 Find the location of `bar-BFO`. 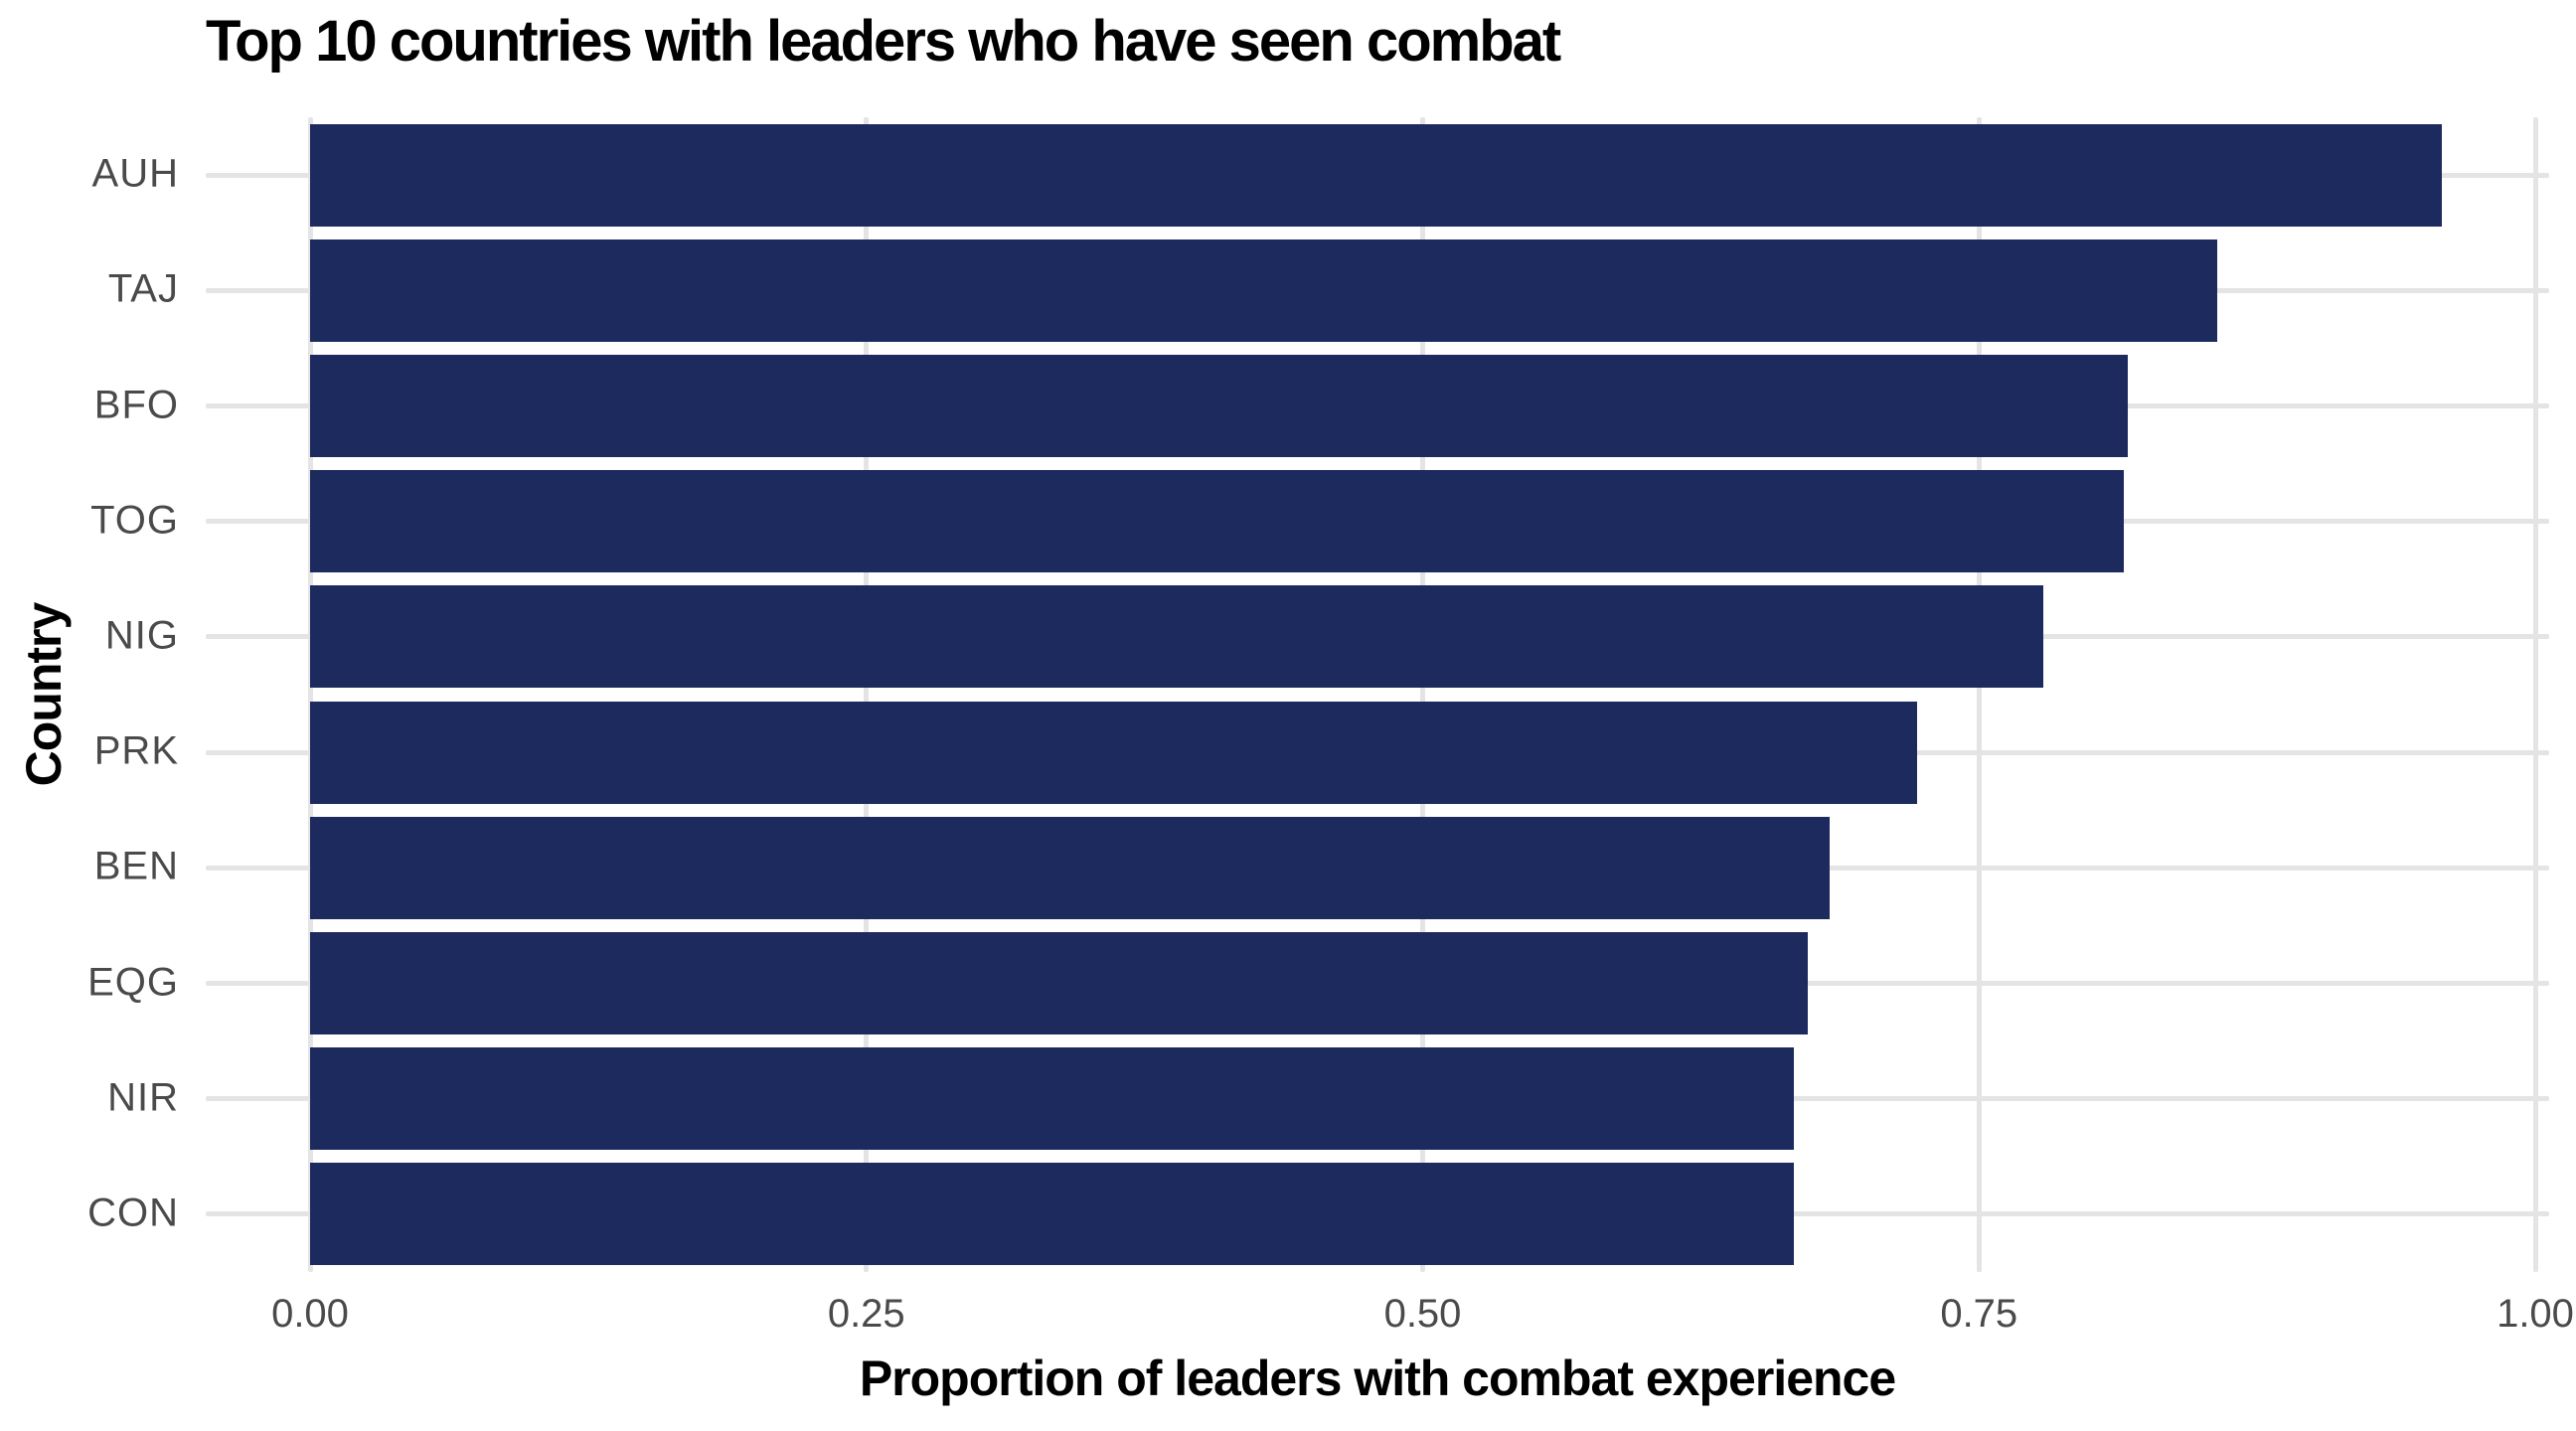

bar-BFO is located at coordinates (1219, 406).